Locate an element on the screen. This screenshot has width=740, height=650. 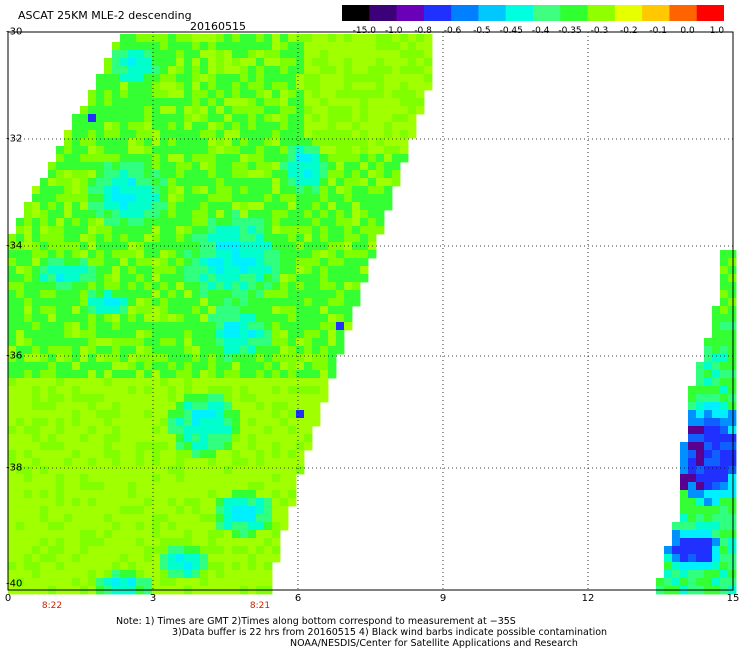
colorbar-swatch is located at coordinates (356, 13).